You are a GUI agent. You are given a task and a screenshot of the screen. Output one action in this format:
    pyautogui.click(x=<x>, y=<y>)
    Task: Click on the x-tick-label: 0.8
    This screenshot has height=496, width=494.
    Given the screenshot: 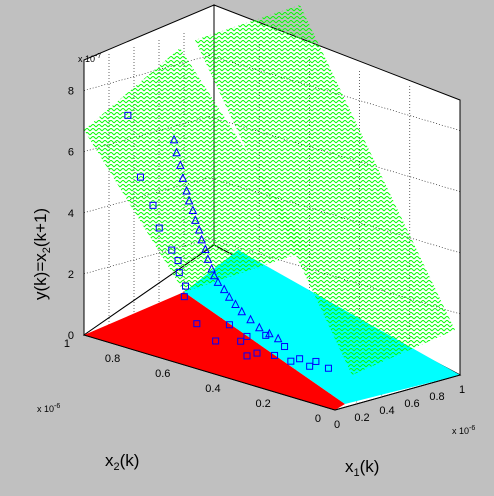 What is the action you would take?
    pyautogui.click(x=436, y=397)
    